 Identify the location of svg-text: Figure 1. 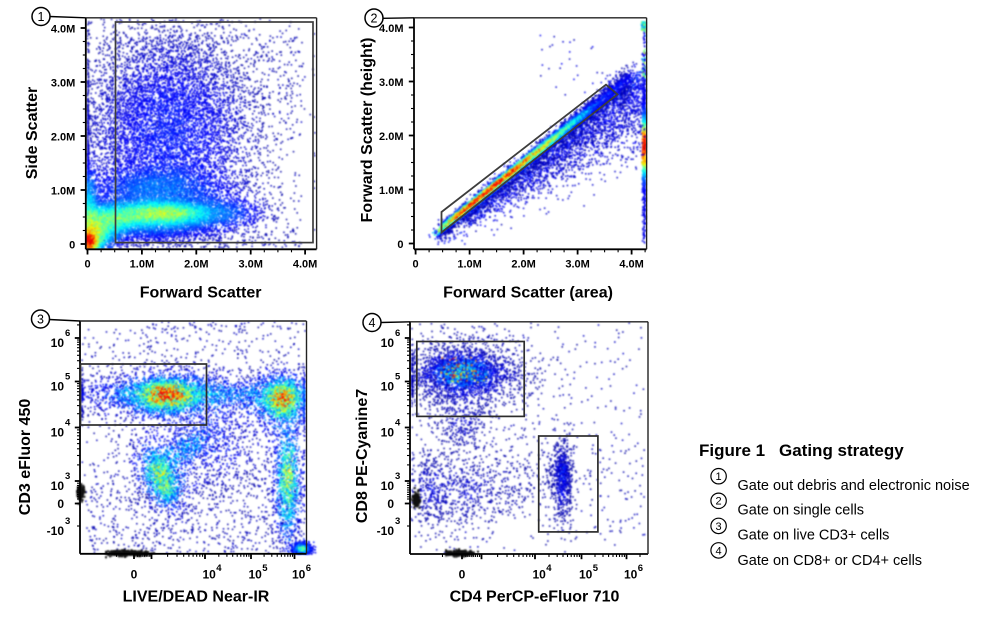
(732, 450).